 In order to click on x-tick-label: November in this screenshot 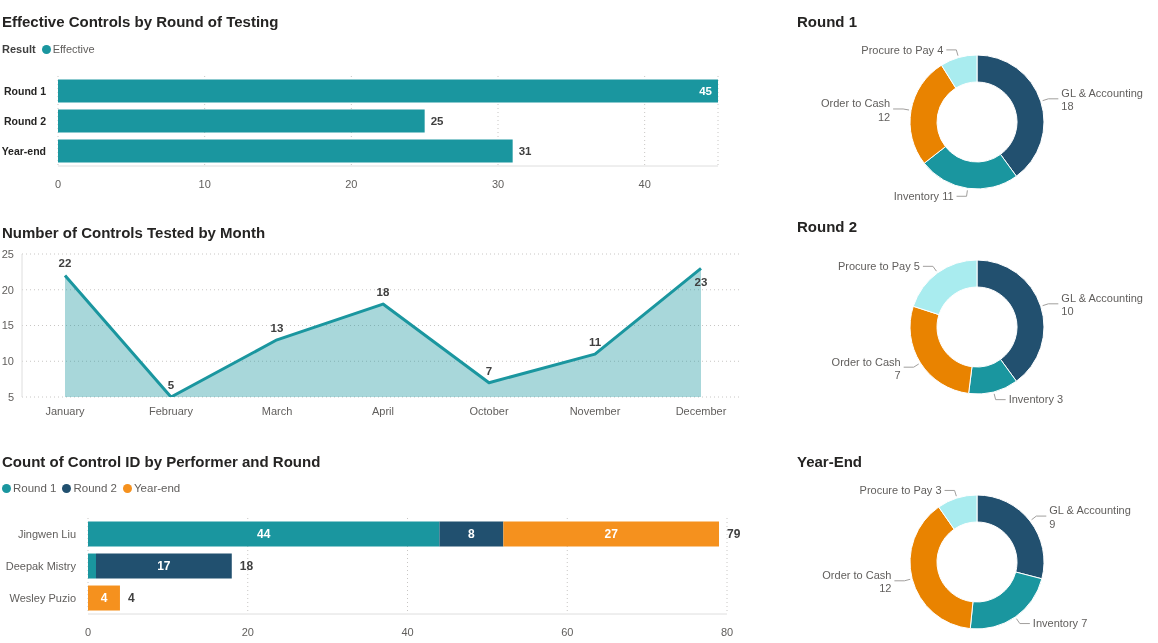, I will do `click(595, 410)`.